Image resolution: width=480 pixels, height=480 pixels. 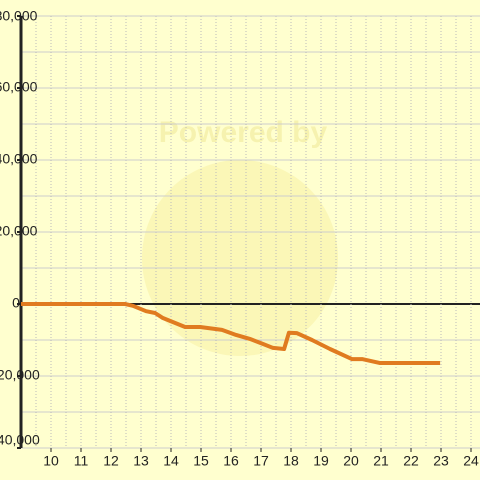 What do you see at coordinates (351, 461) in the screenshot?
I see `x-tick-label: 20` at bounding box center [351, 461].